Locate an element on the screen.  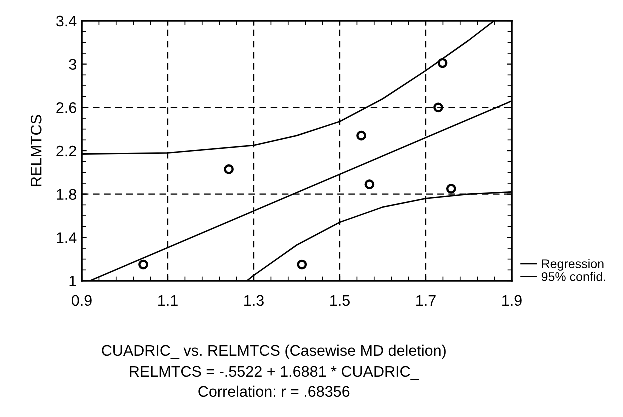
y-axis-title: RELMTCS is located at coordinates (36, 150).